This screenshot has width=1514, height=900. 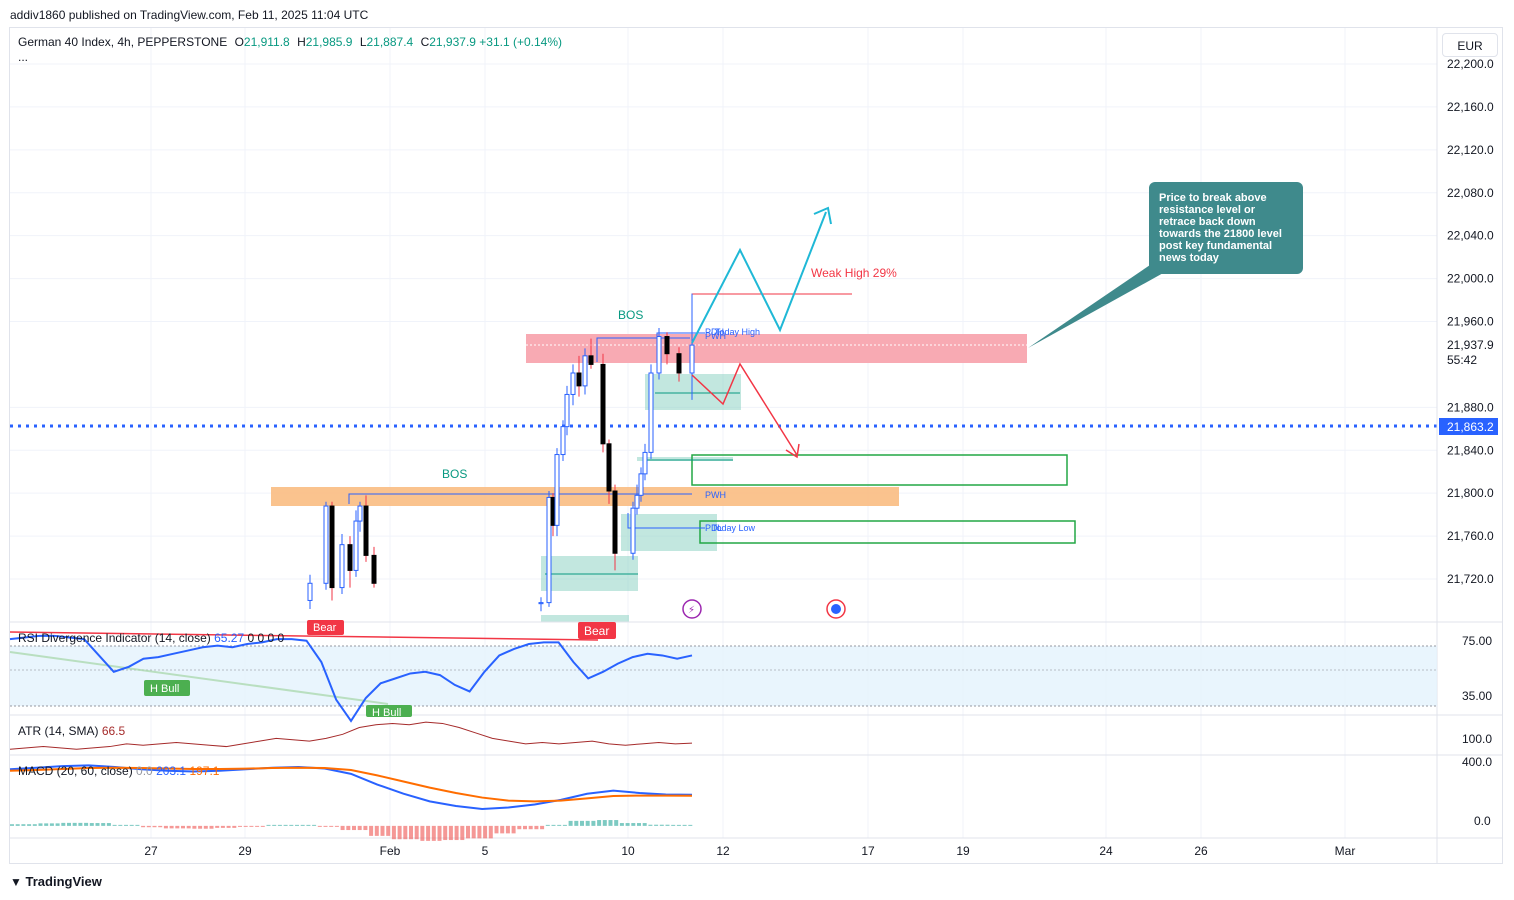 I want to click on currency-selector: EUR, so click(x=1470, y=45).